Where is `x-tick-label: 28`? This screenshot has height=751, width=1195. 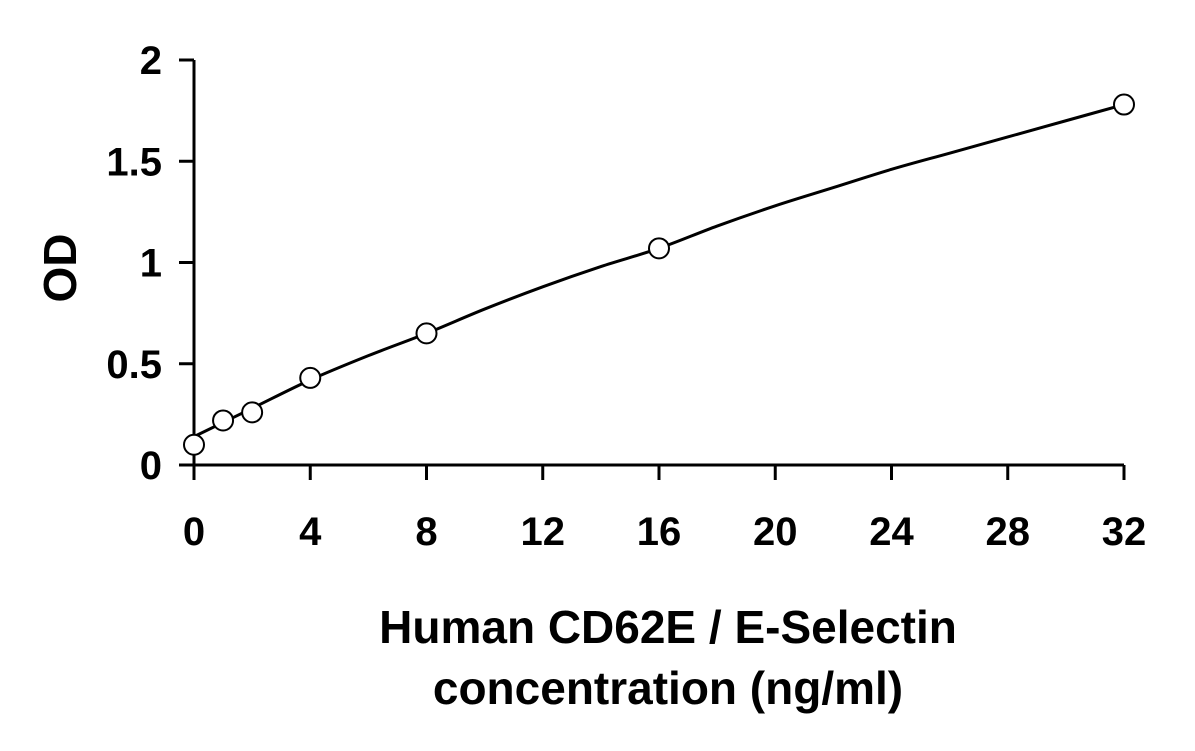
x-tick-label: 28 is located at coordinates (1008, 532).